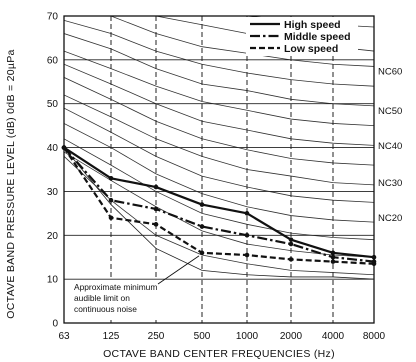  Describe the element at coordinates (102, 298) in the screenshot. I see `annotation-text: audible limit on` at that location.